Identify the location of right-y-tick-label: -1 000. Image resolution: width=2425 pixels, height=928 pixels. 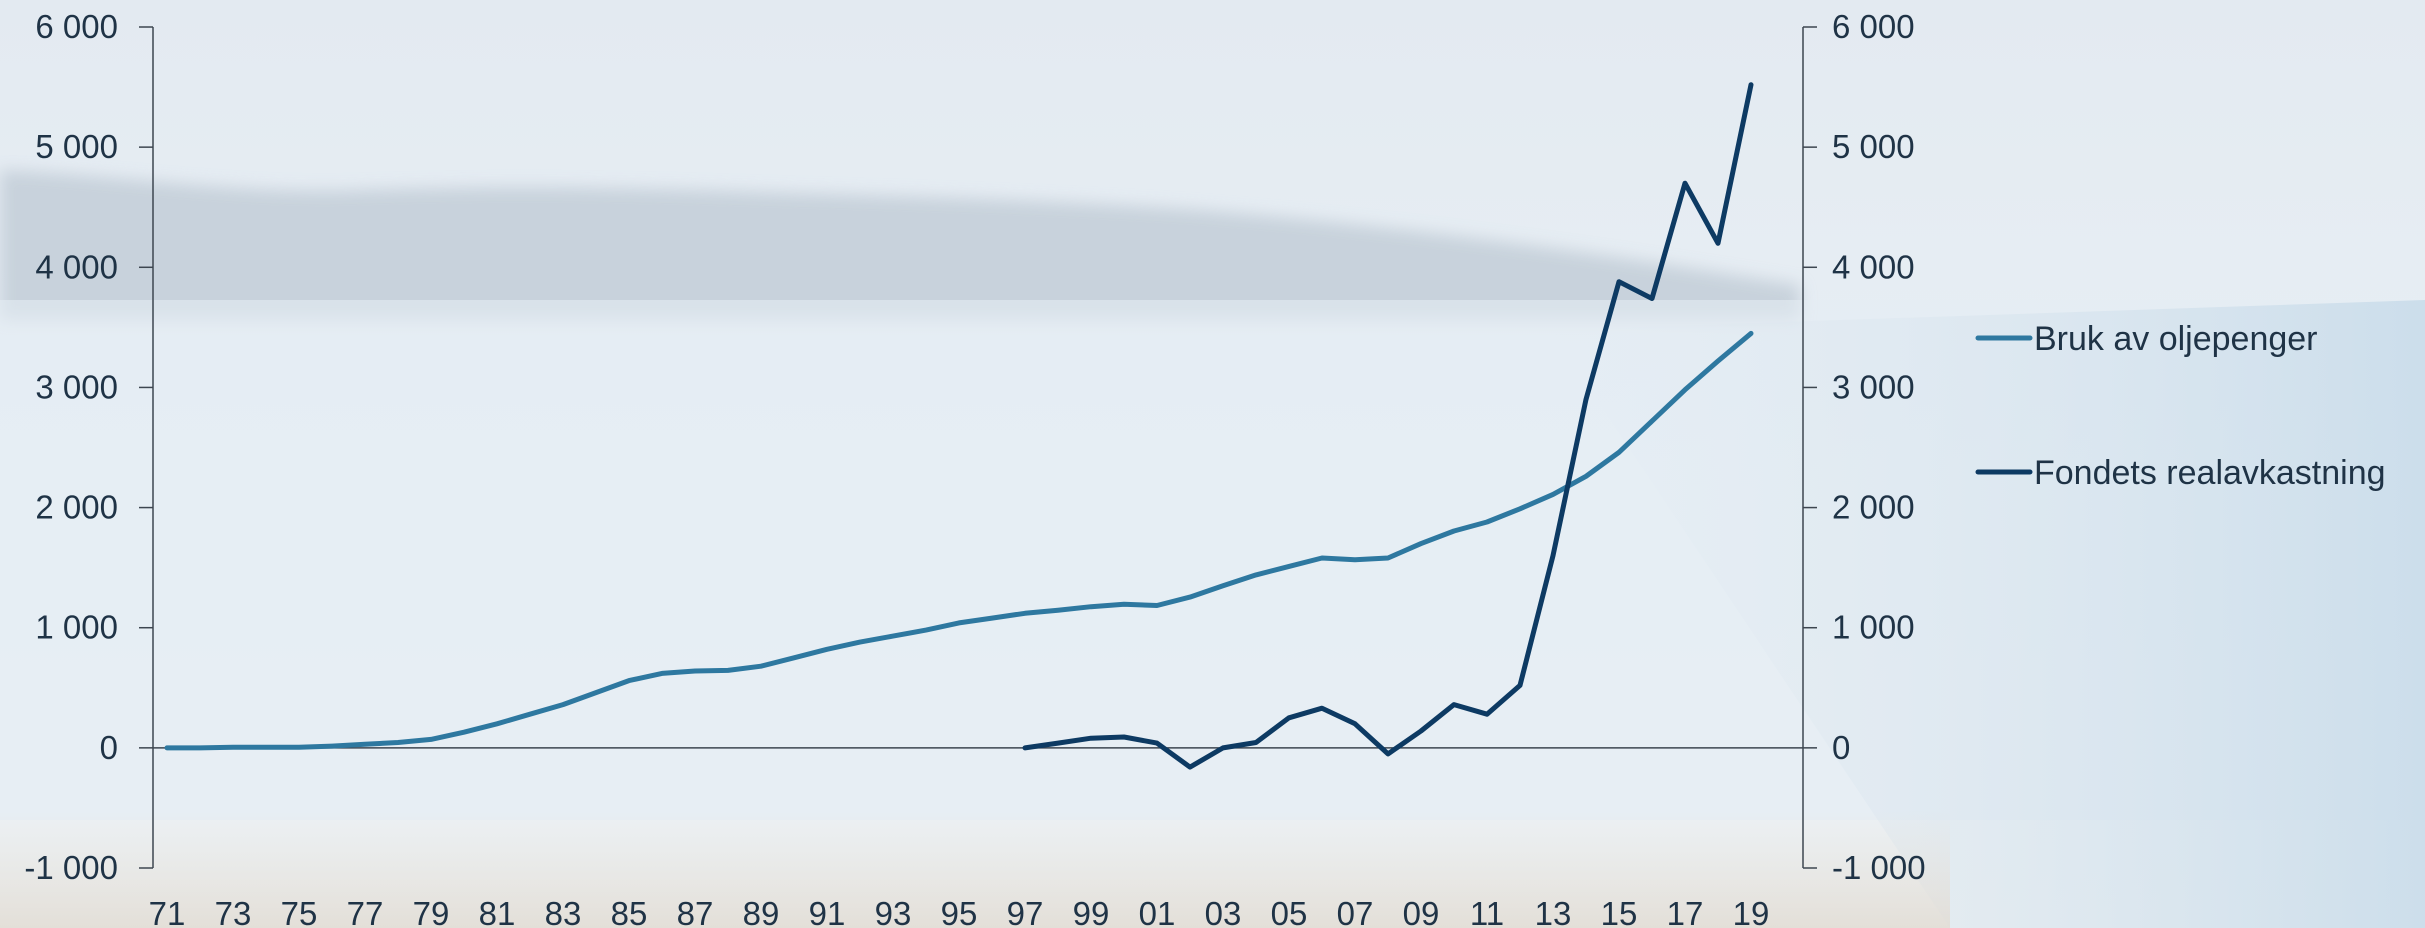
(1879, 867).